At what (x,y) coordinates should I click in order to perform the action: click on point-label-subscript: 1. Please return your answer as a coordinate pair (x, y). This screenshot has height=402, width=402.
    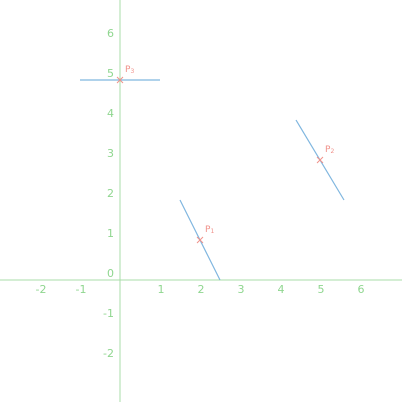
    Looking at the image, I should click on (212, 231).